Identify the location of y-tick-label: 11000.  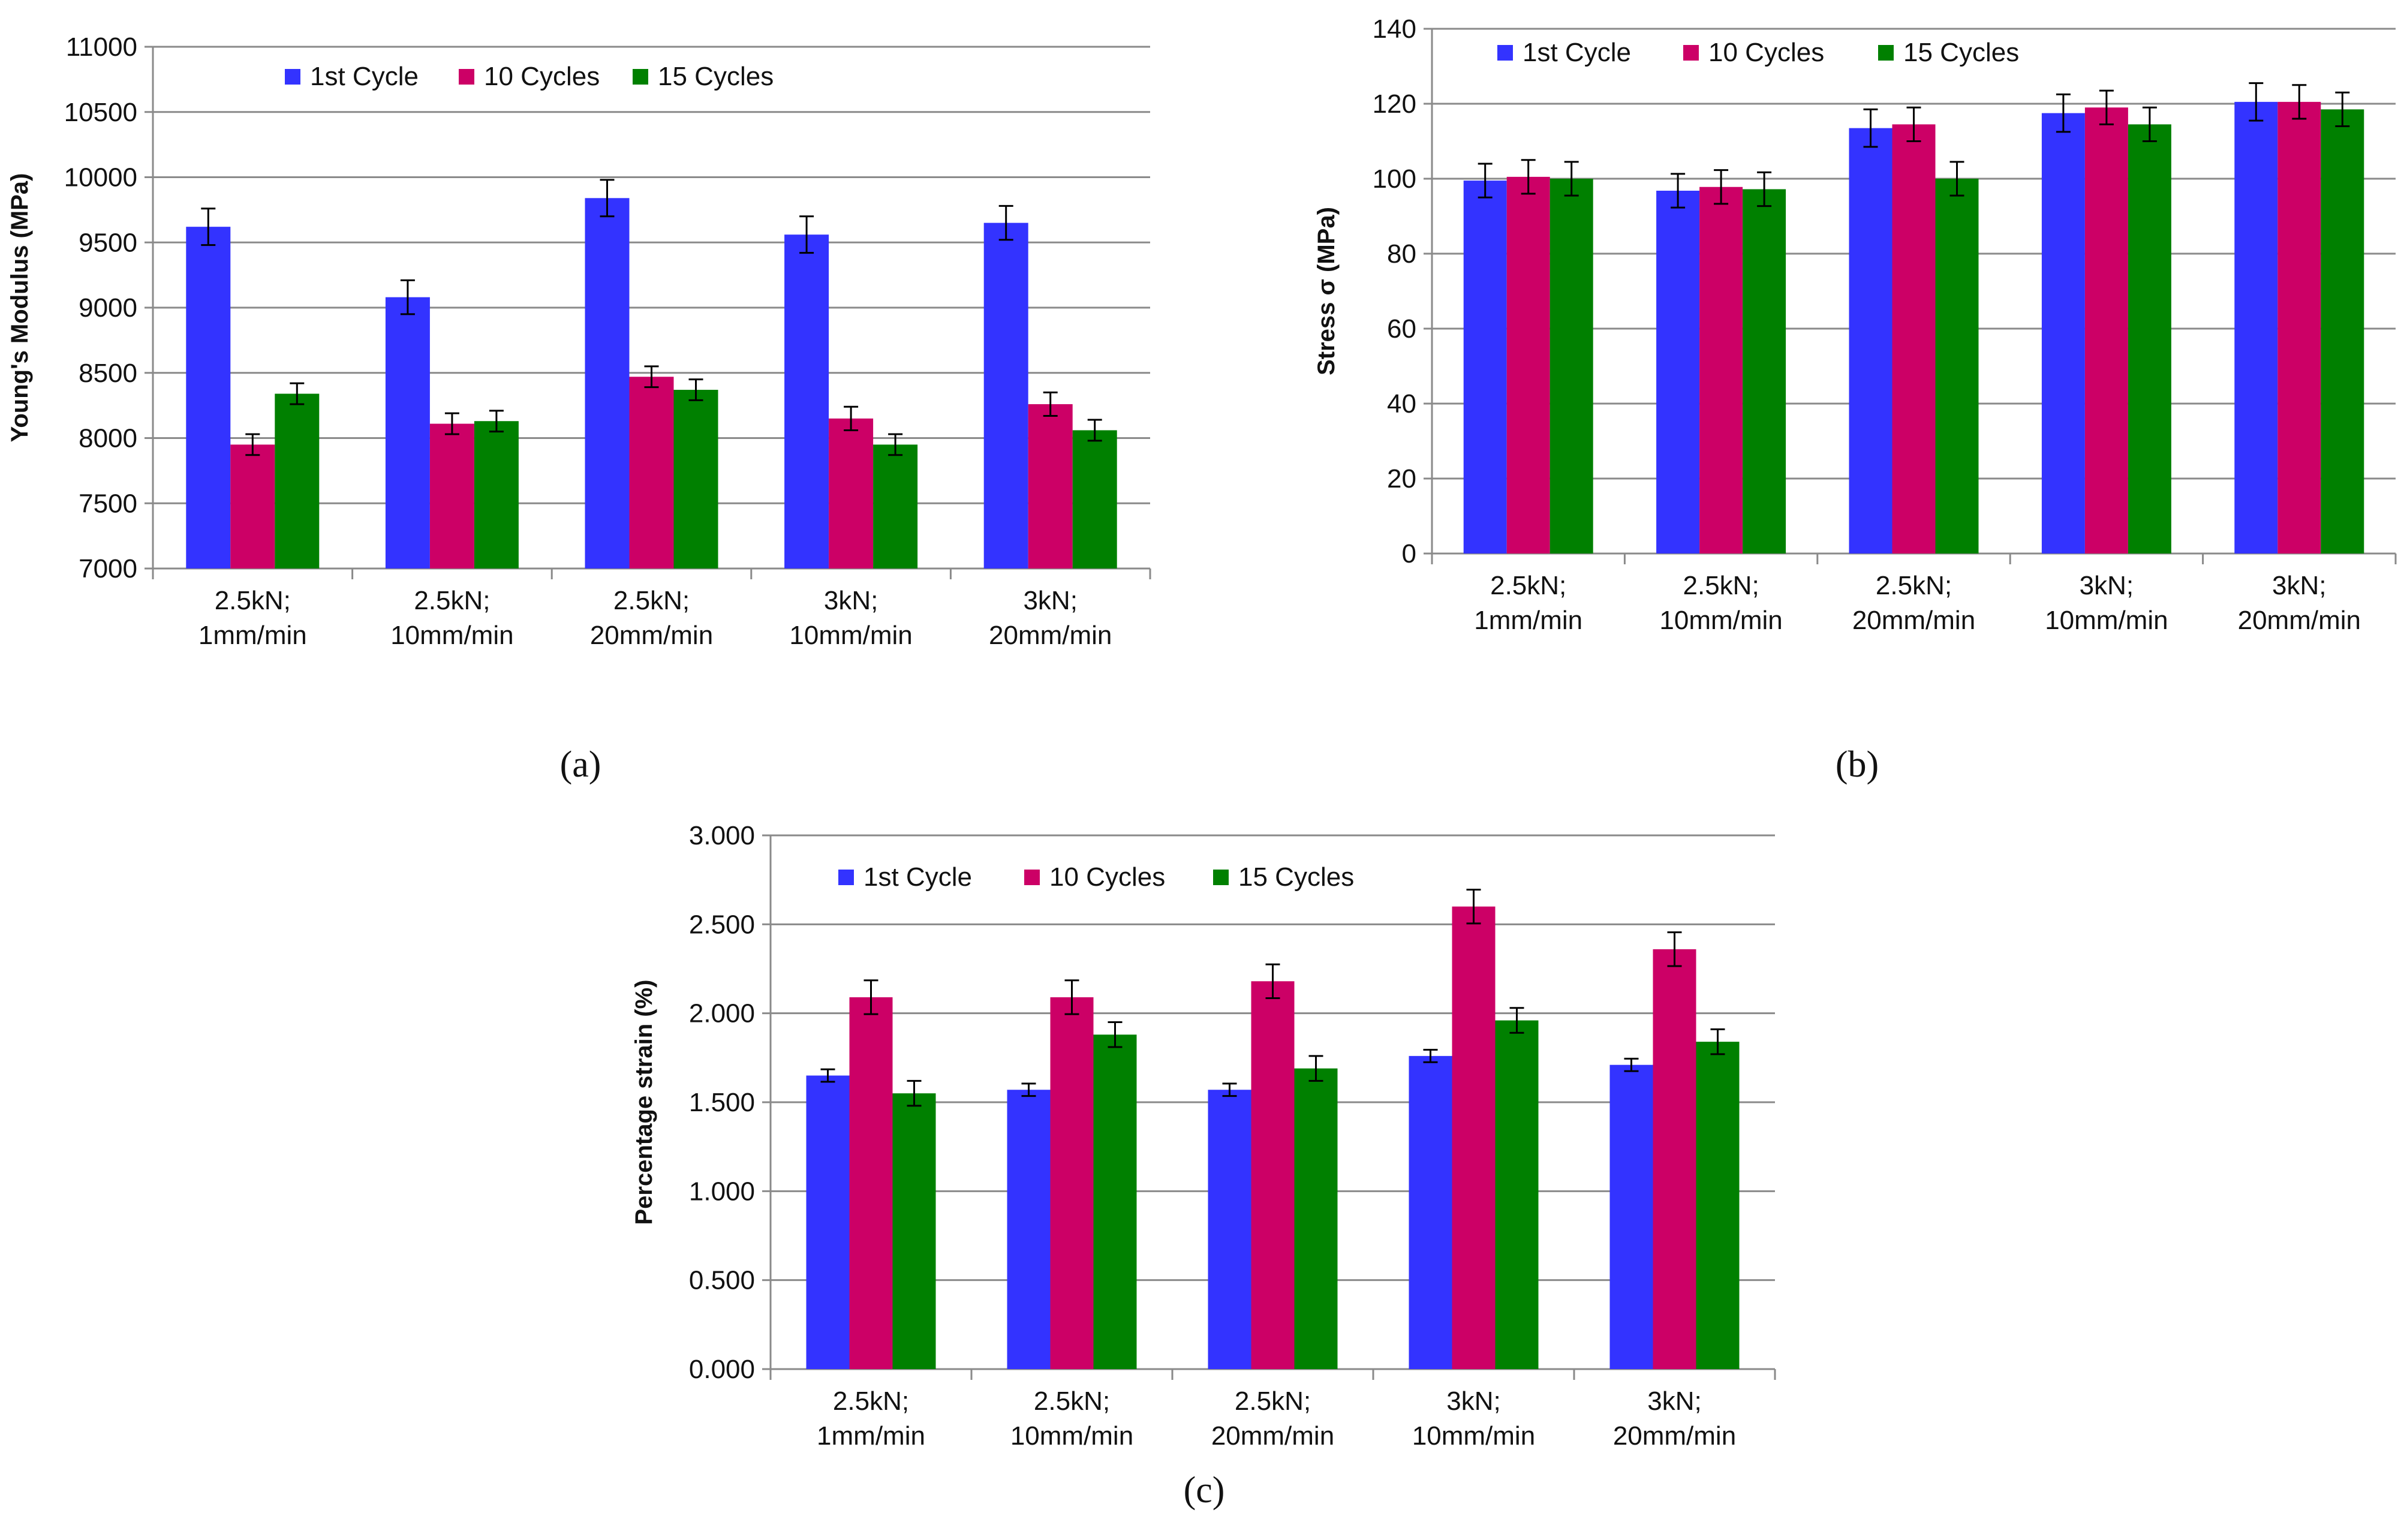
(102, 47).